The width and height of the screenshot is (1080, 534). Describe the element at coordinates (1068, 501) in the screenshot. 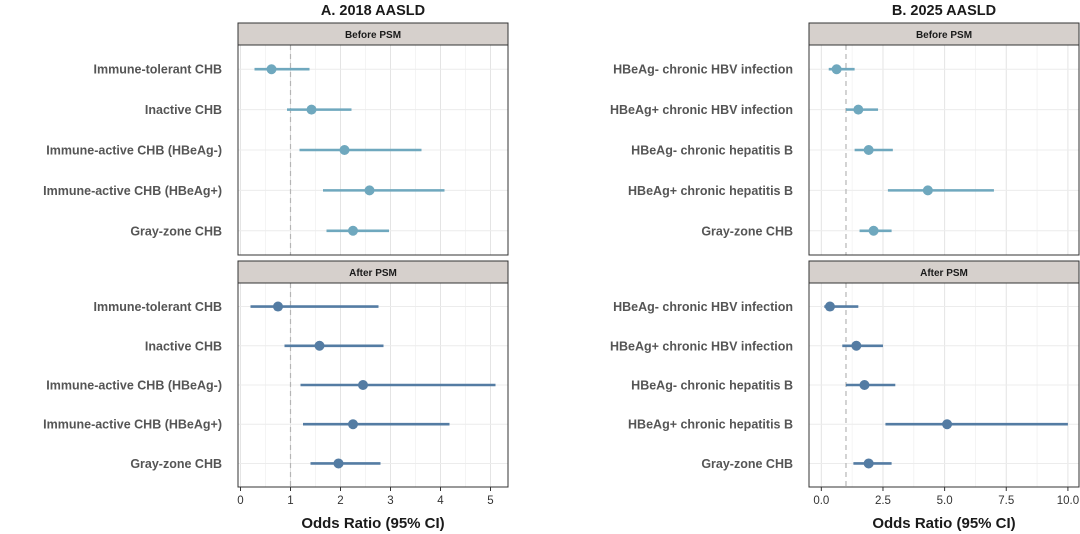

I see `x-tick-label: 10.0` at that location.